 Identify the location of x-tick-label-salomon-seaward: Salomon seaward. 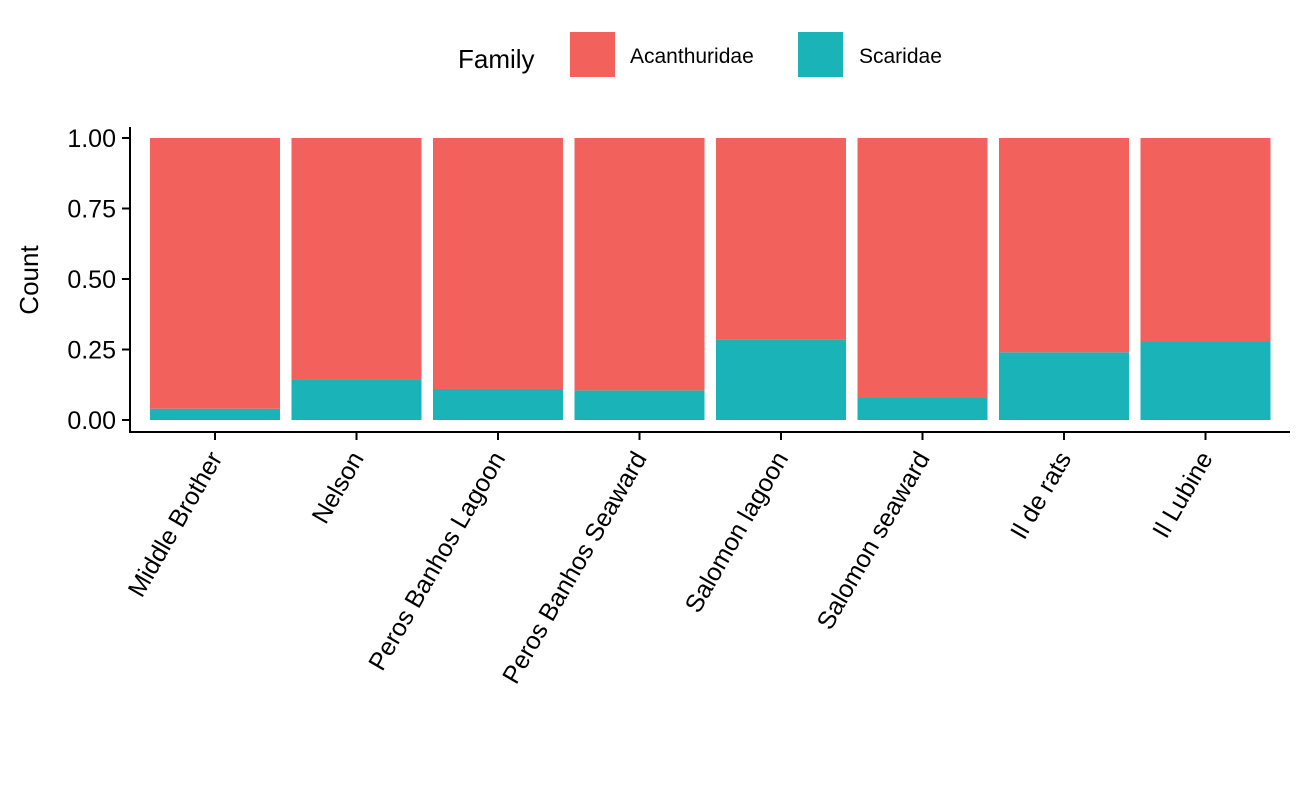
(873, 540).